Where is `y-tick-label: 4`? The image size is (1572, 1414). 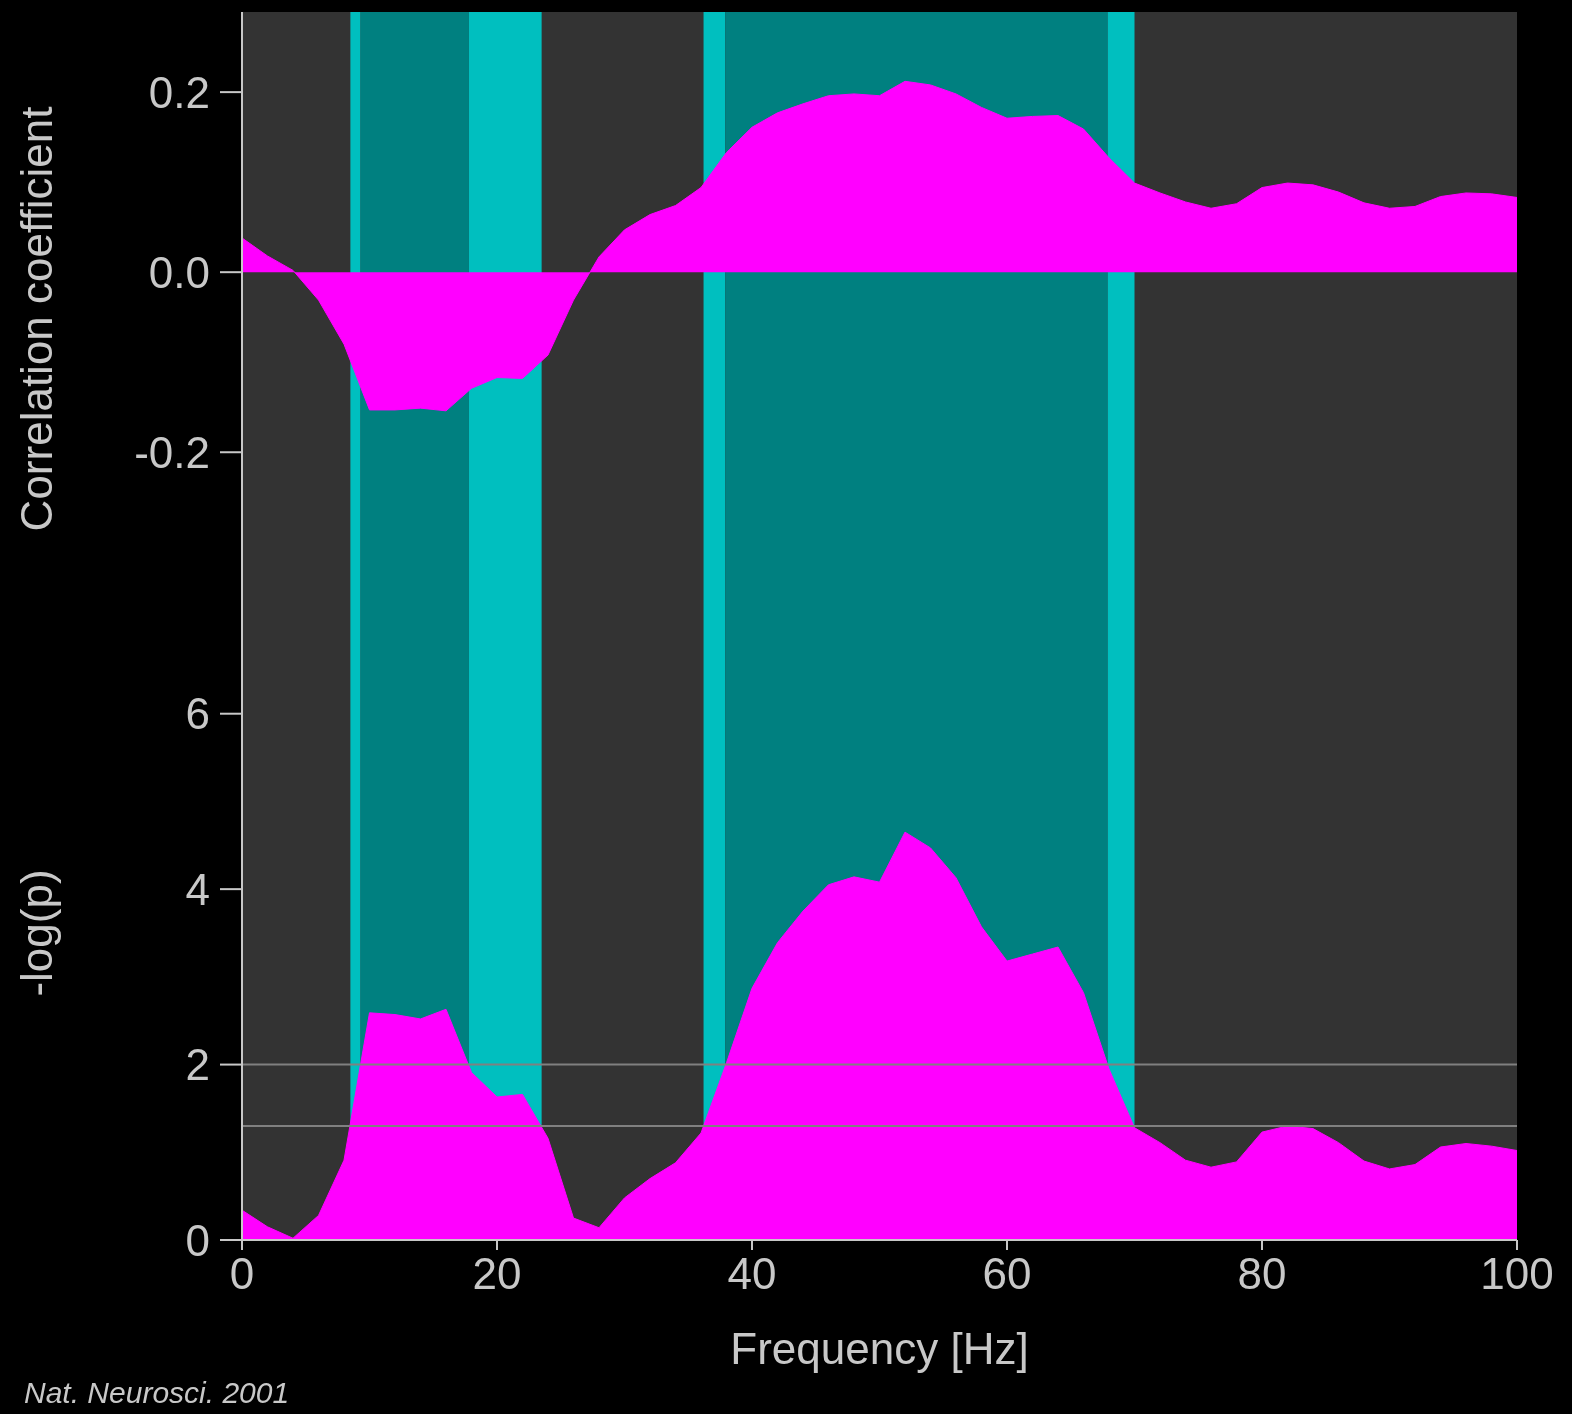 y-tick-label: 4 is located at coordinates (197, 889).